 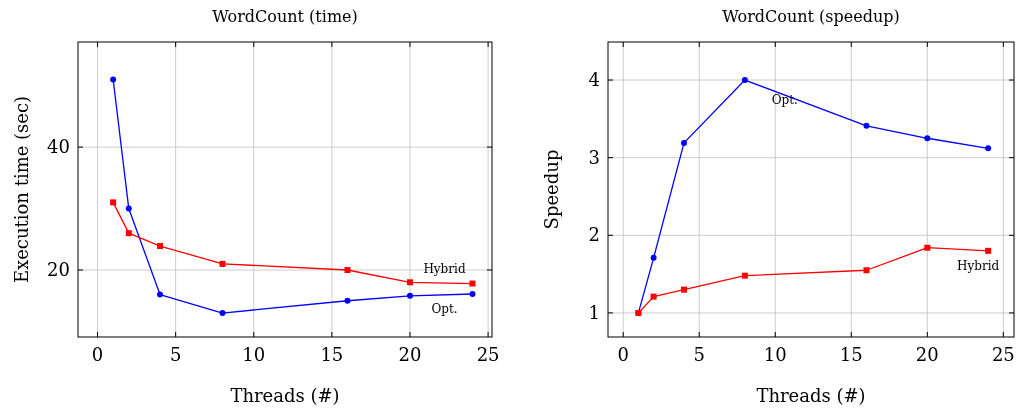 I want to click on chart-title: WordCount (speedup), so click(x=811, y=16).